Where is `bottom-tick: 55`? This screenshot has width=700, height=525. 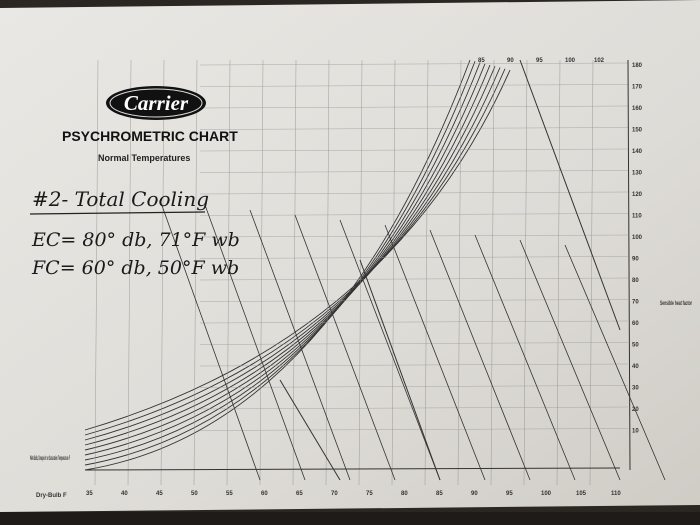 bottom-tick: 55 is located at coordinates (229, 494).